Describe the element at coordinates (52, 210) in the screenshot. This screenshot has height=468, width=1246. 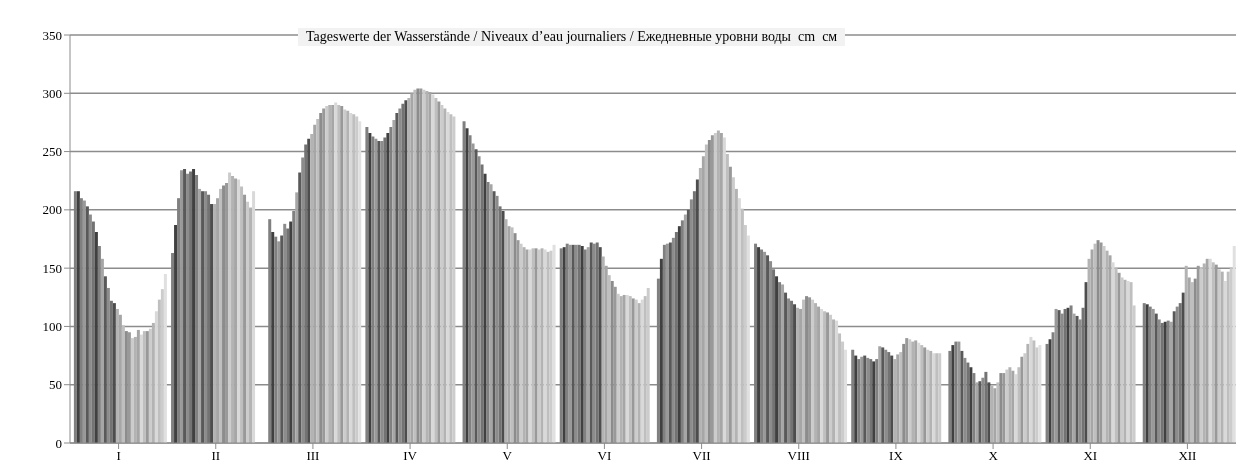
I see `y-tick-label: 200` at that location.